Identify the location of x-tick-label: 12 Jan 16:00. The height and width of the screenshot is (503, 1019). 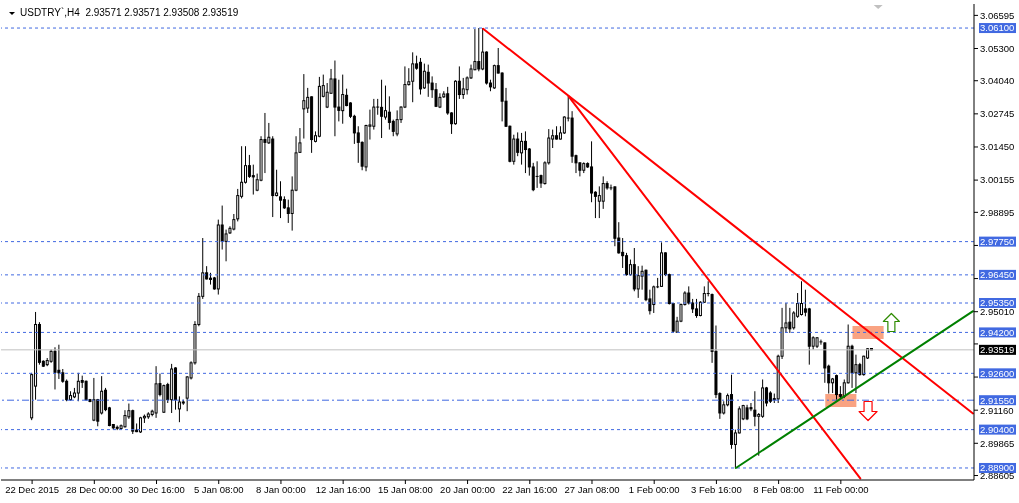
(343, 489).